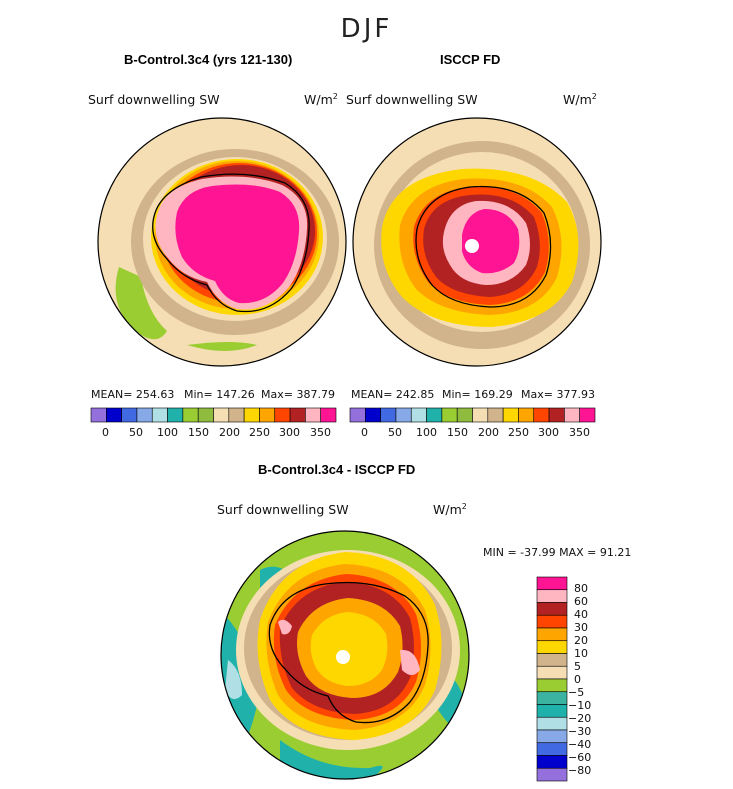 This screenshot has width=733, height=789. What do you see at coordinates (366, 29) in the screenshot?
I see `page-title: DJF` at bounding box center [366, 29].